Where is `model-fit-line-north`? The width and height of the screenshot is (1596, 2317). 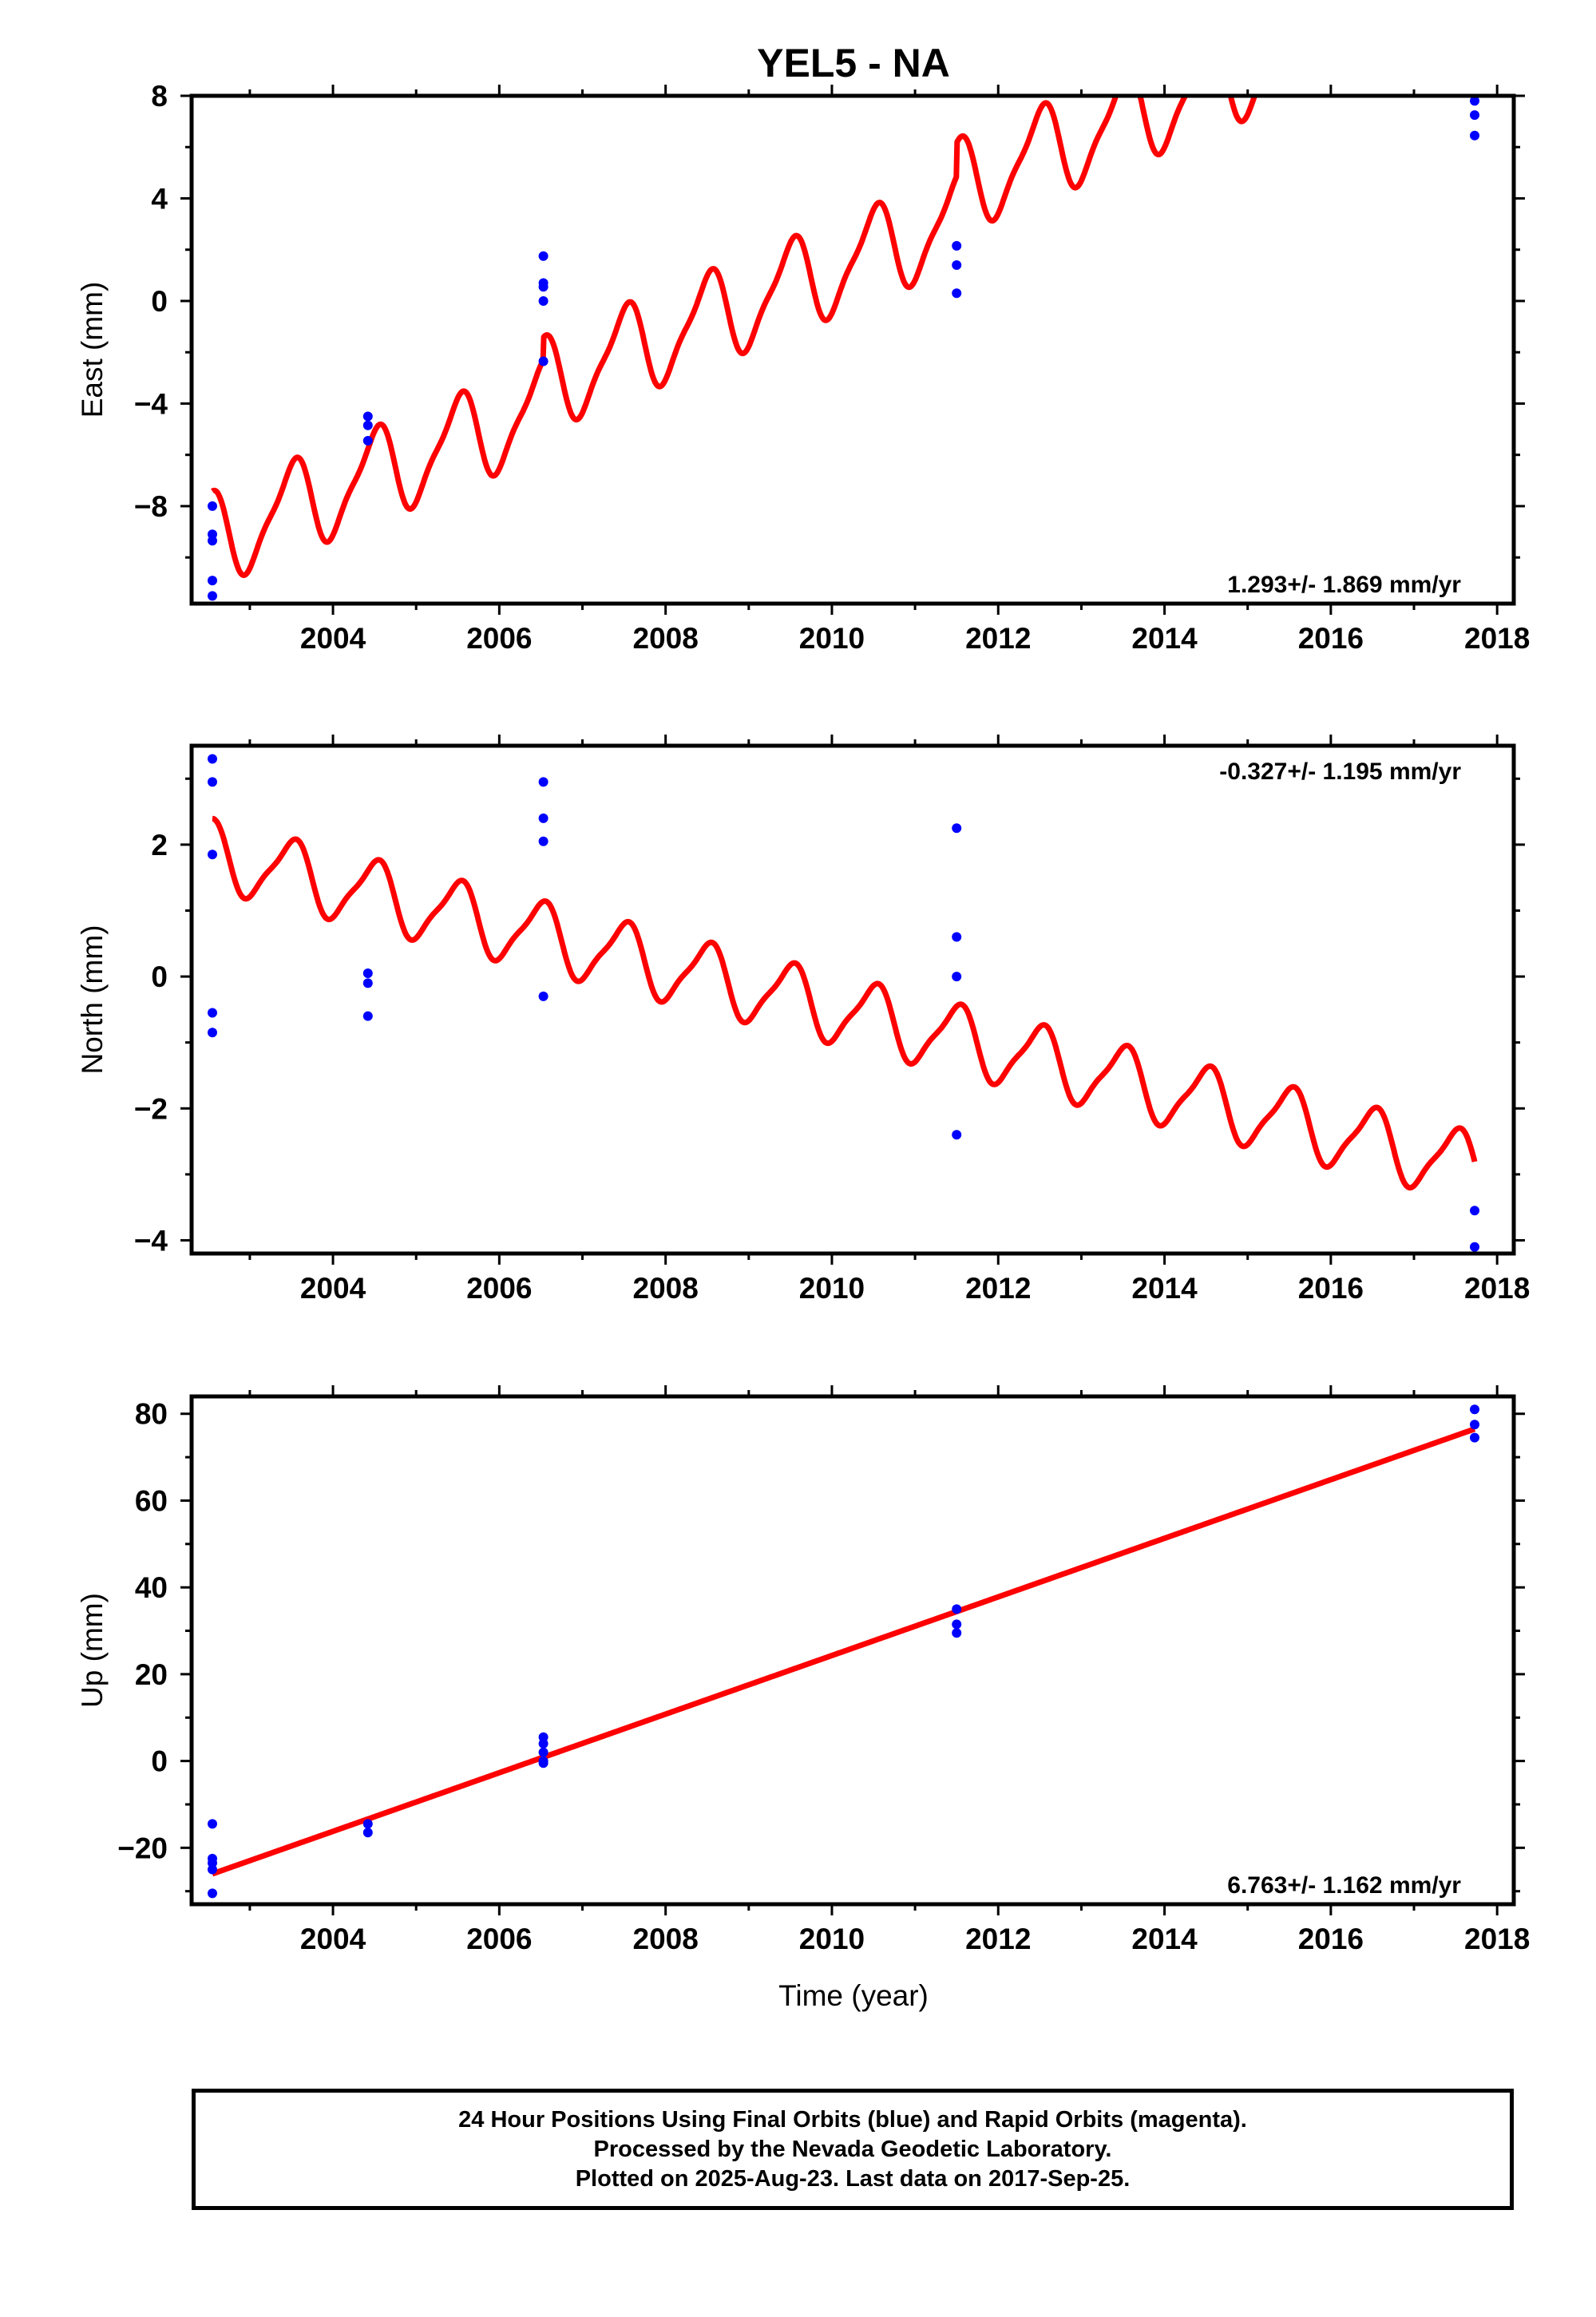
model-fit-line-north is located at coordinates (844, 1003).